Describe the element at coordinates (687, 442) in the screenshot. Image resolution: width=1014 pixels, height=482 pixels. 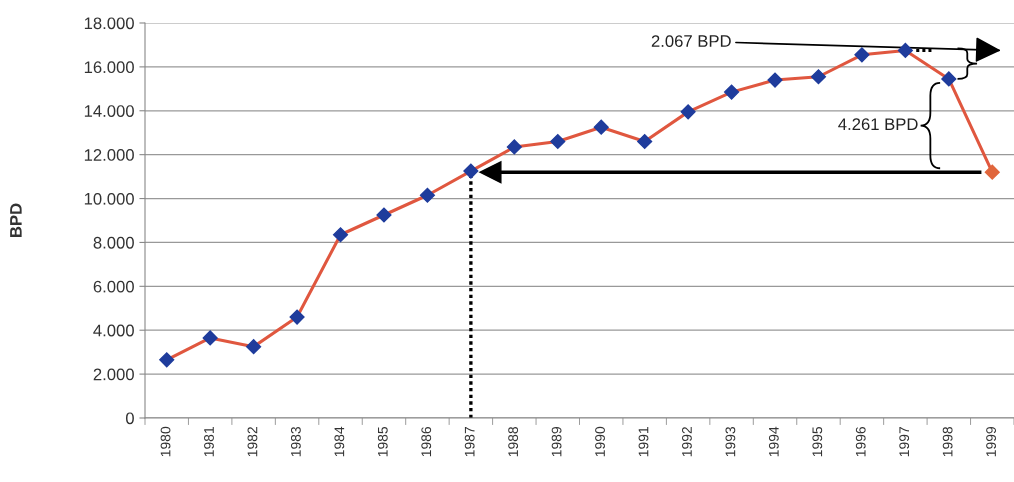
I see `x-tick-label: 1992` at that location.